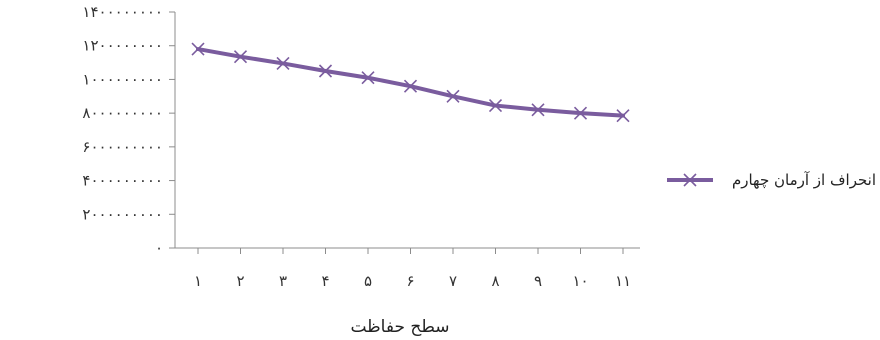 The image size is (880, 340). Describe the element at coordinates (122, 113) in the screenshot. I see `y-tick-label: ۸۰۰۰۰۰۰۰۰۰` at that location.